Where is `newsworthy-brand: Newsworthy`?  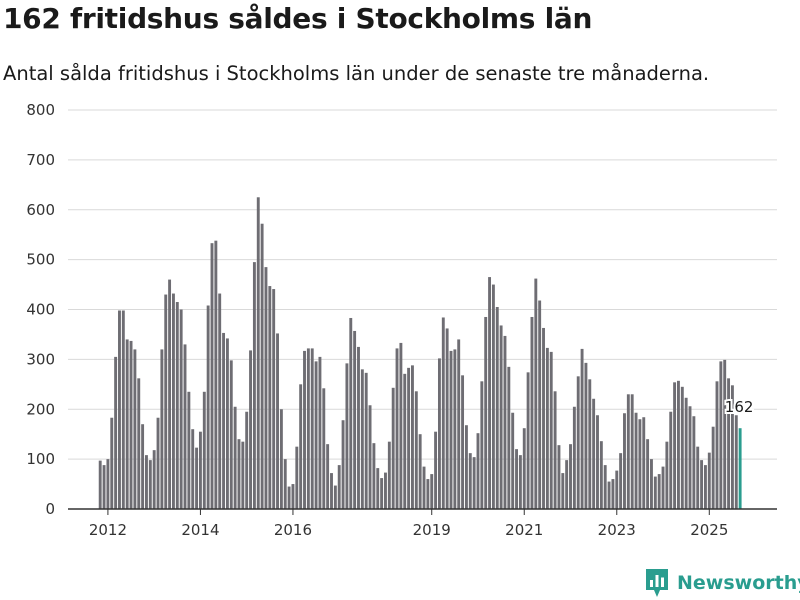
newsworthy-brand: Newsworthy is located at coordinates (722, 583).